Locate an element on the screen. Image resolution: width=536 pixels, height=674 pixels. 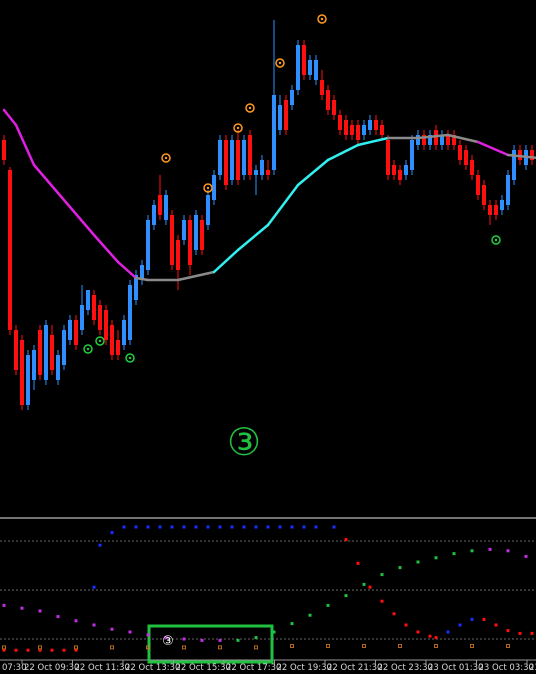
x-tick-label: 22 Oct 19:30 is located at coordinates (304, 668).